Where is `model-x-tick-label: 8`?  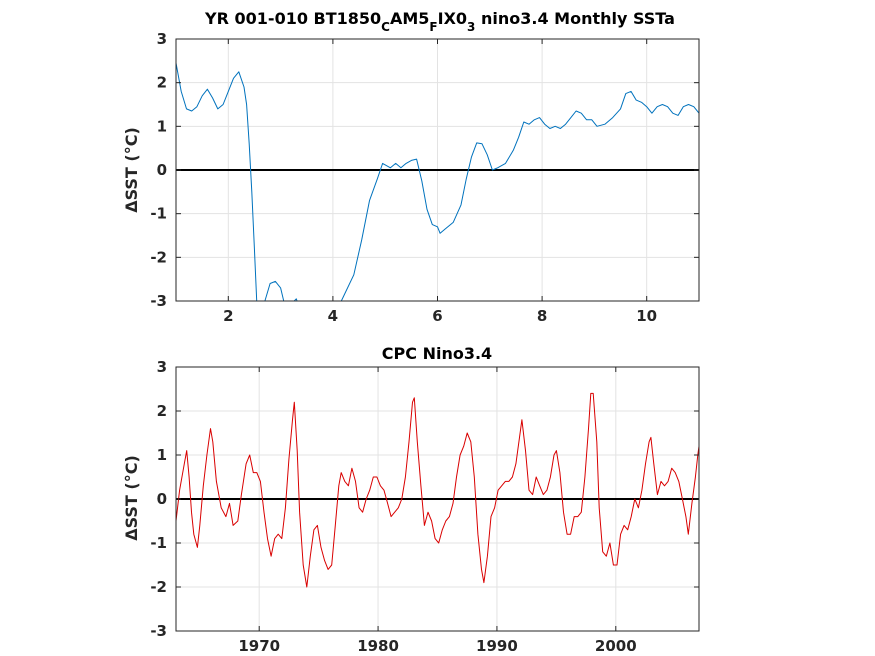
model-x-tick-label: 8 is located at coordinates (542, 316).